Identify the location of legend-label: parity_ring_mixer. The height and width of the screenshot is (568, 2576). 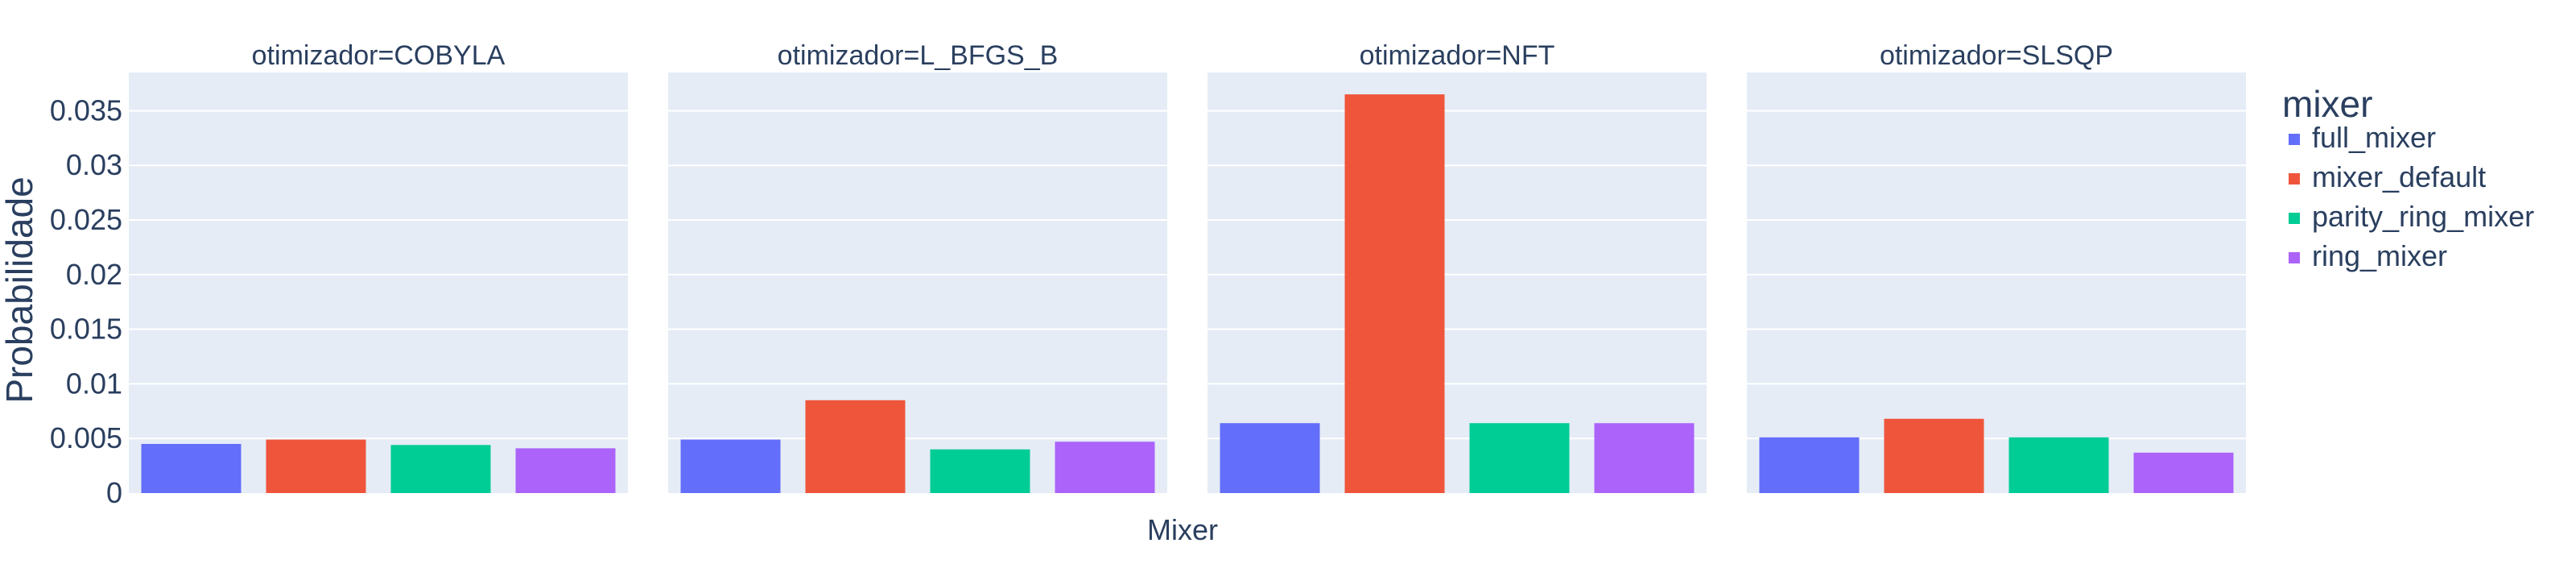
(2423, 216).